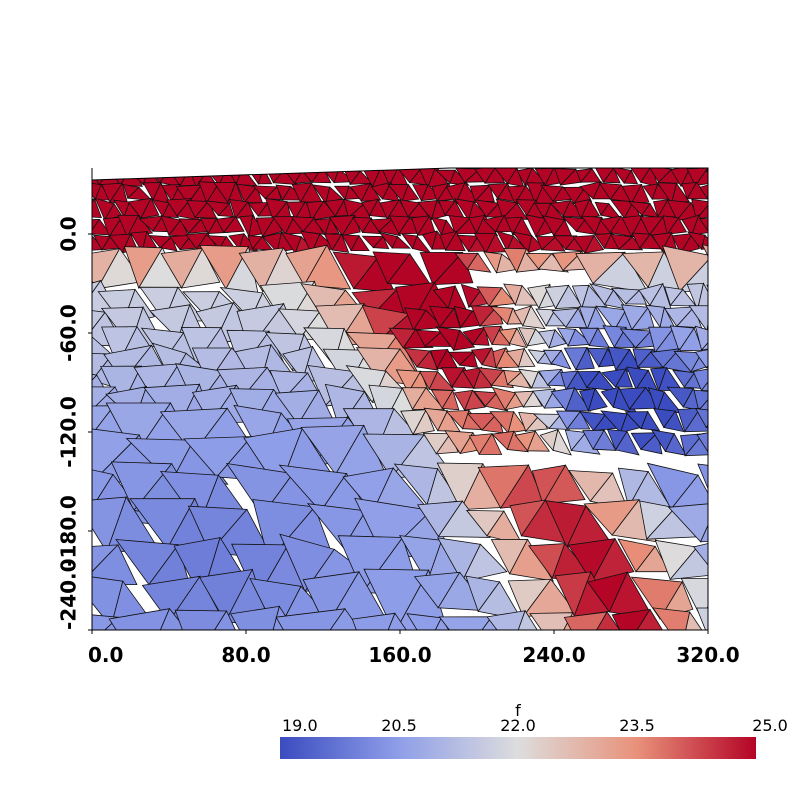  I want to click on y-tick-label: -120.0, so click(69, 432).